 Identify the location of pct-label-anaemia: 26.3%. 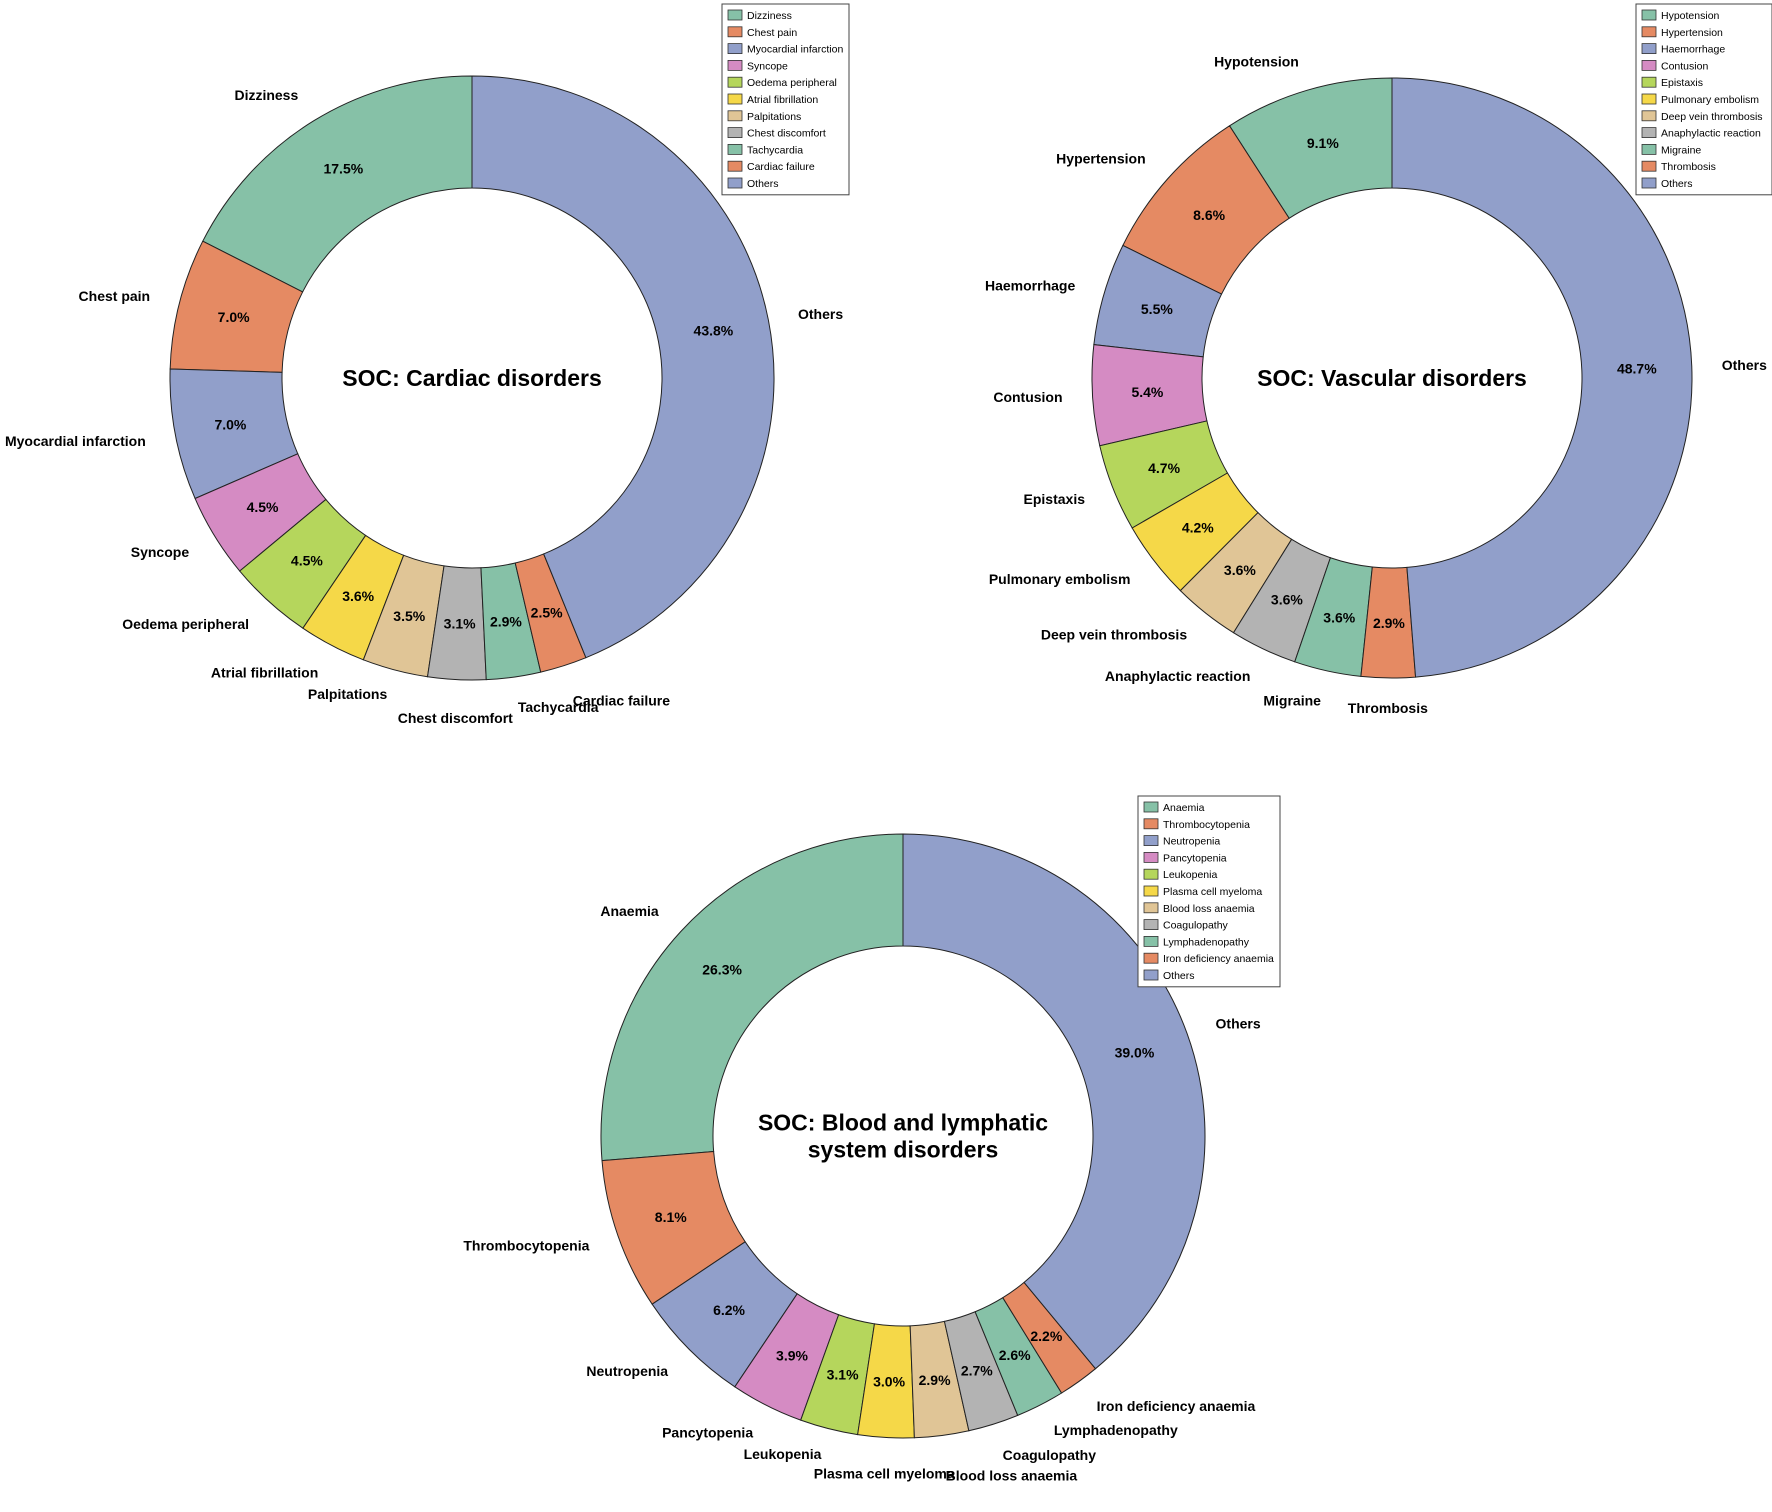
(722, 969).